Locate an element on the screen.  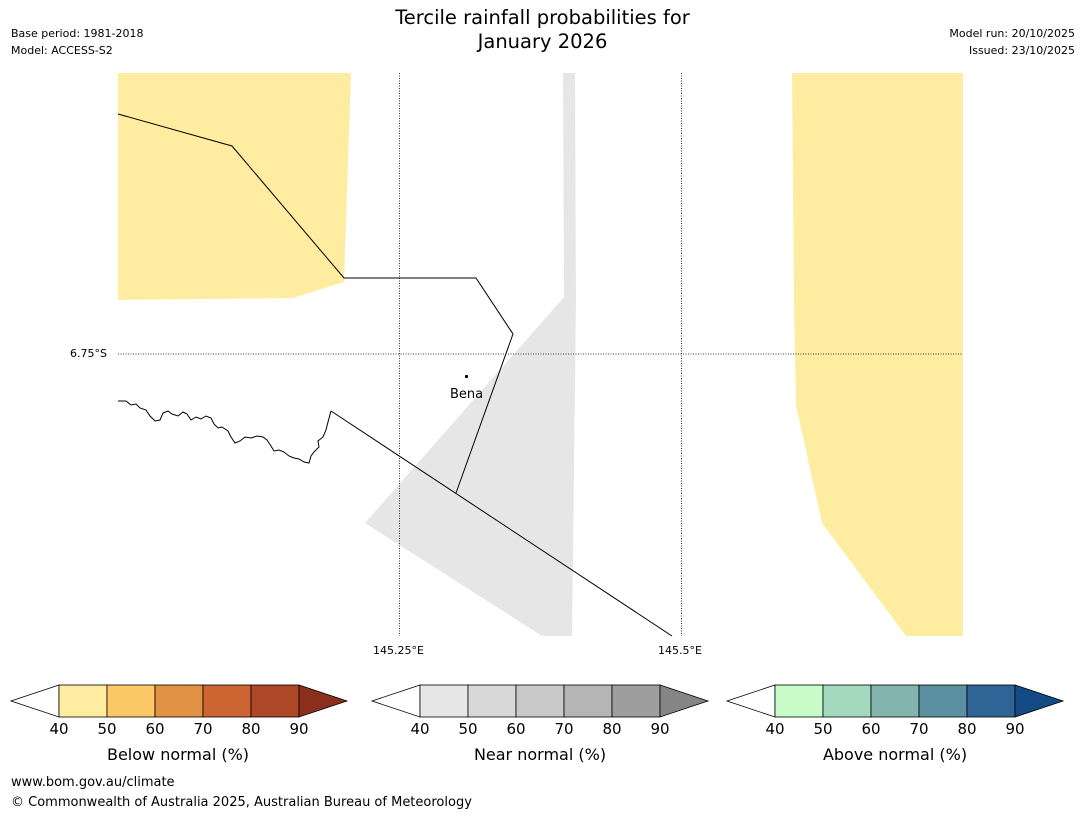
colorbar-below-tick-label: 40 is located at coordinates (58, 729).